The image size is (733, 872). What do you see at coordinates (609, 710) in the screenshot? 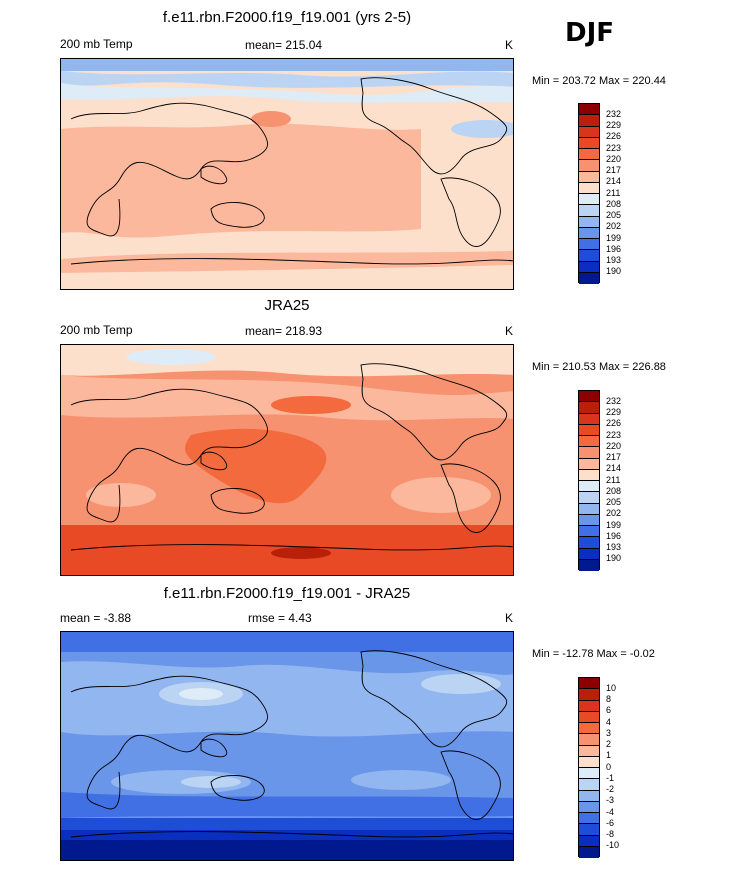
I see `panel3-colorbar-tick-label: 6` at bounding box center [609, 710].